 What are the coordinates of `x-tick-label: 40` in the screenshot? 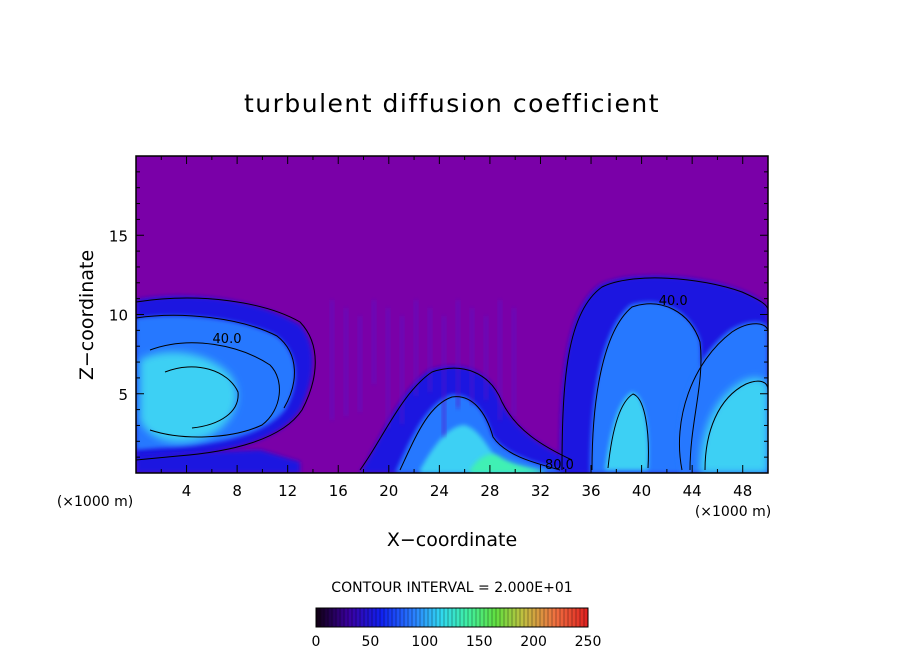 It's located at (641, 491).